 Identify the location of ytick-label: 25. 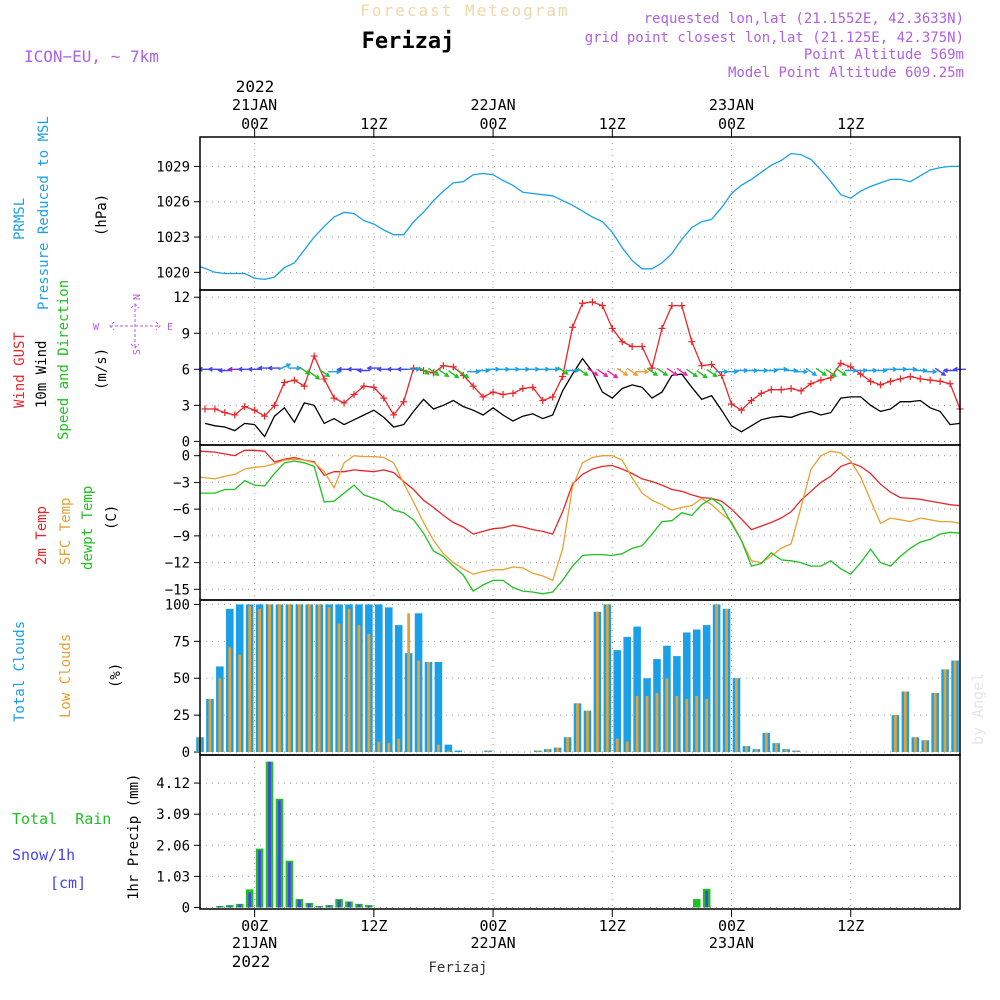
(181, 716).